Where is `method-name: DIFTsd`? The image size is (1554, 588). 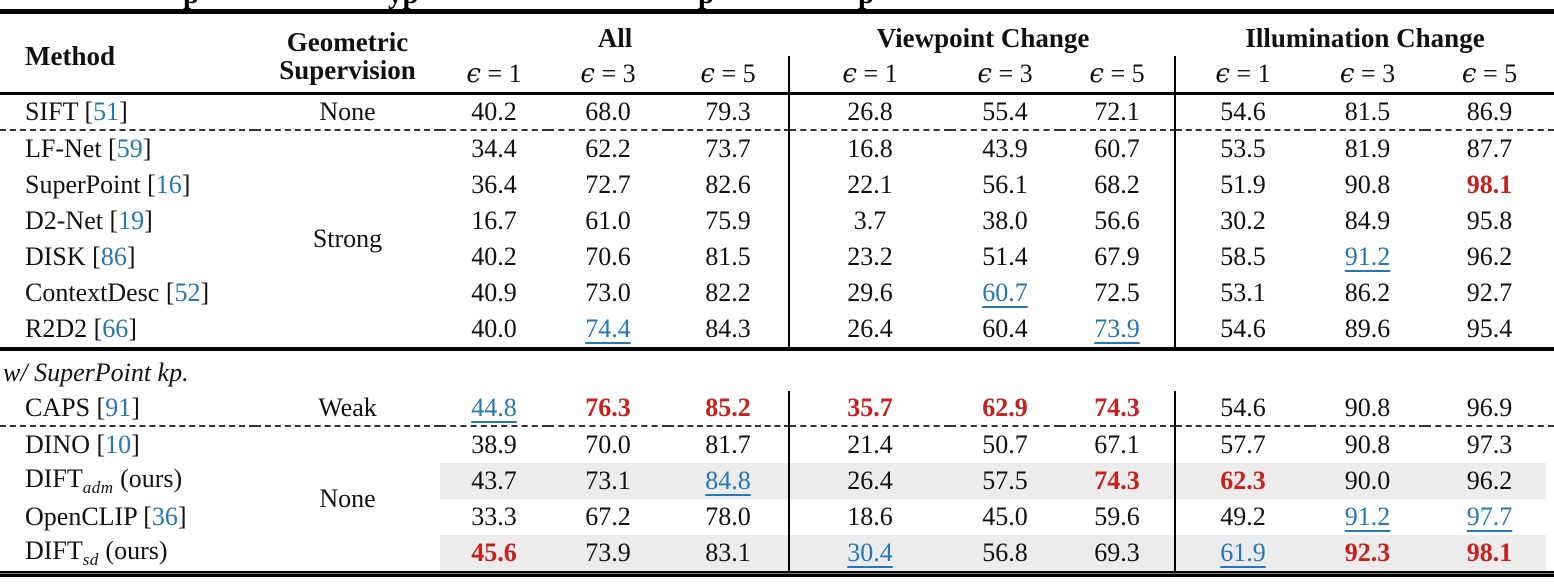
method-name: DIFTsd is located at coordinates (62, 553).